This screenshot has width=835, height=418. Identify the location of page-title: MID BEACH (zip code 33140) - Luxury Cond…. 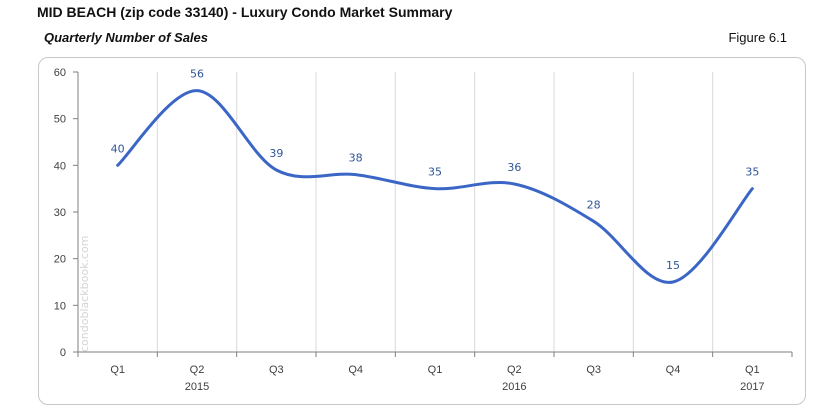
(245, 12).